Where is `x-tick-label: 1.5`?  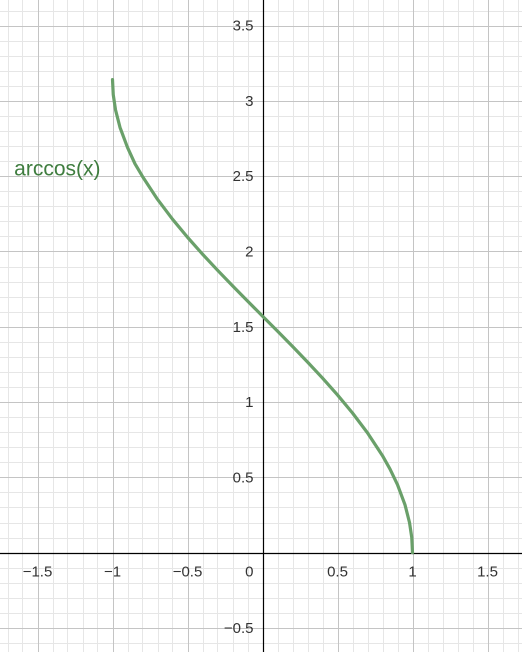 x-tick-label: 1.5 is located at coordinates (487, 572).